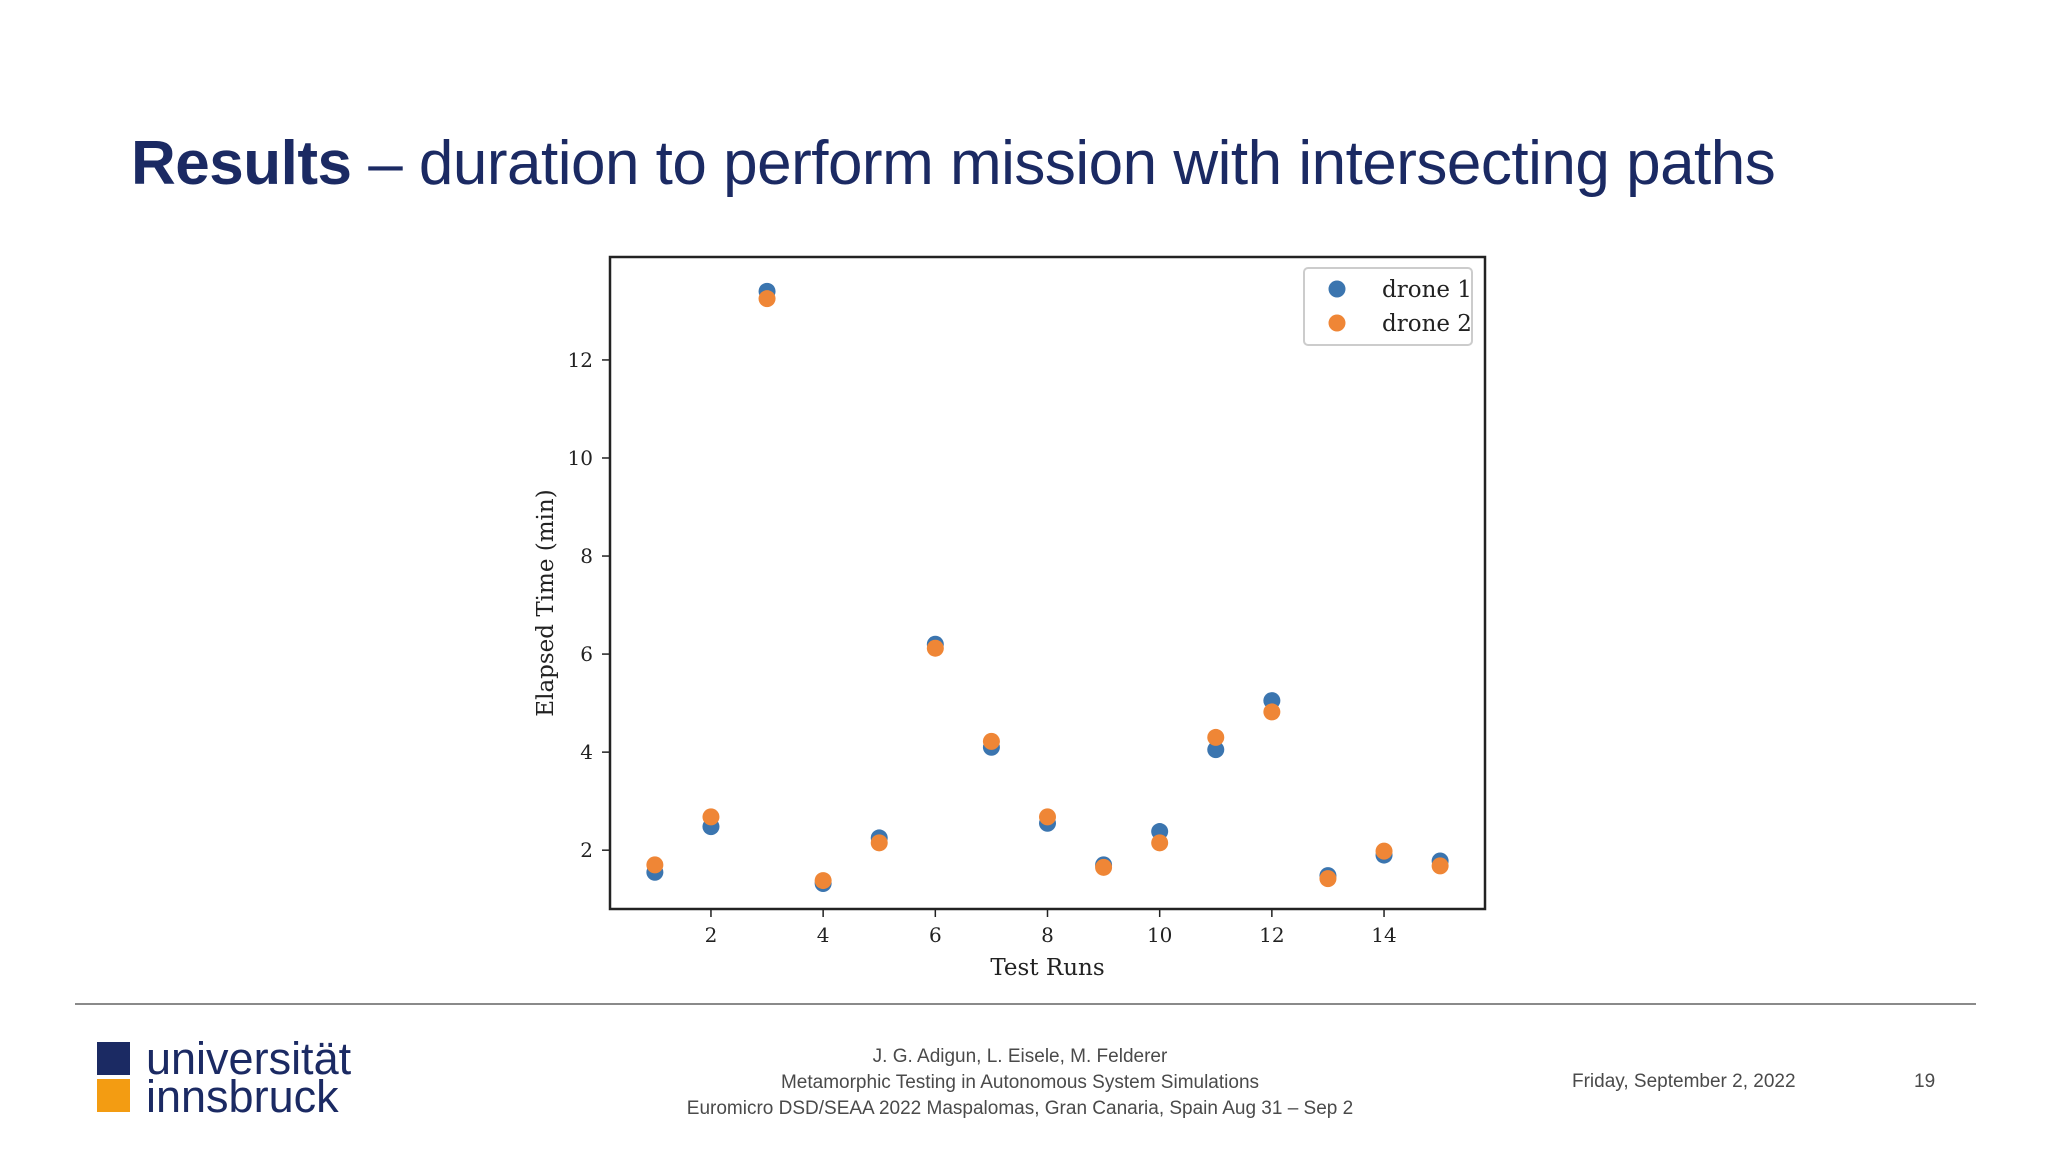 This screenshot has width=2048, height=1152. What do you see at coordinates (1047, 935) in the screenshot?
I see `x-tick-label: 8` at bounding box center [1047, 935].